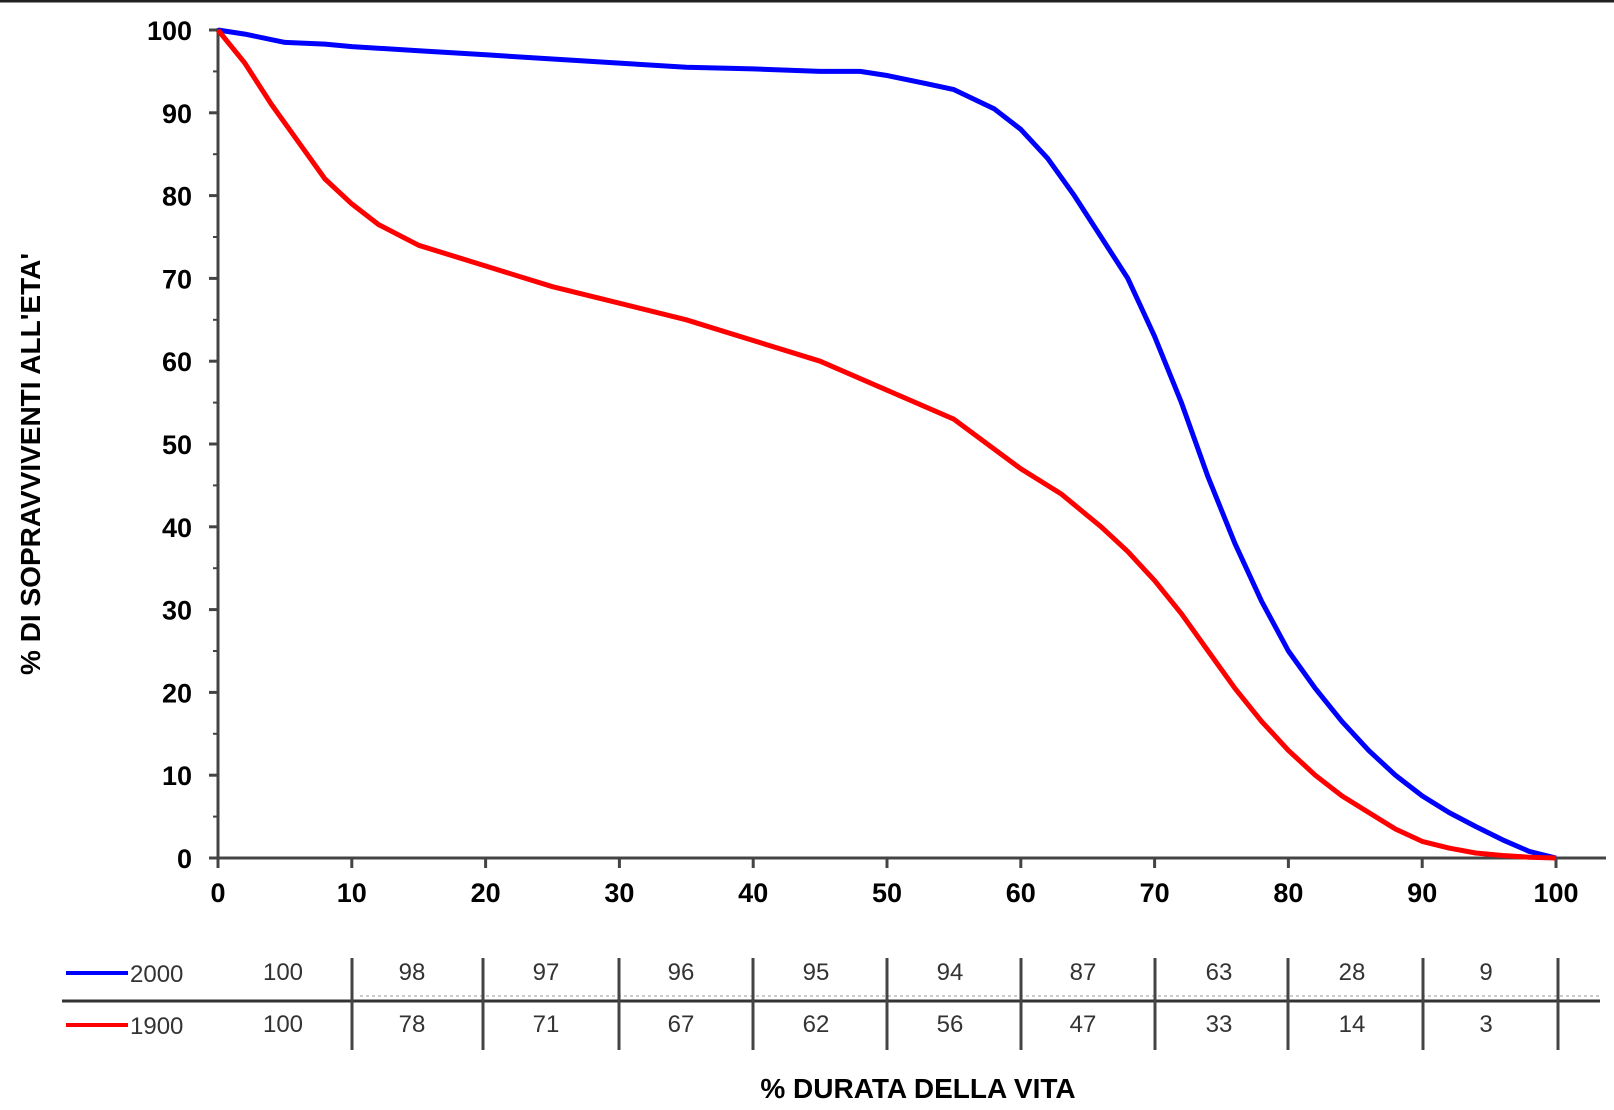  Describe the element at coordinates (546, 972) in the screenshot. I see `table-cell: 97` at that location.